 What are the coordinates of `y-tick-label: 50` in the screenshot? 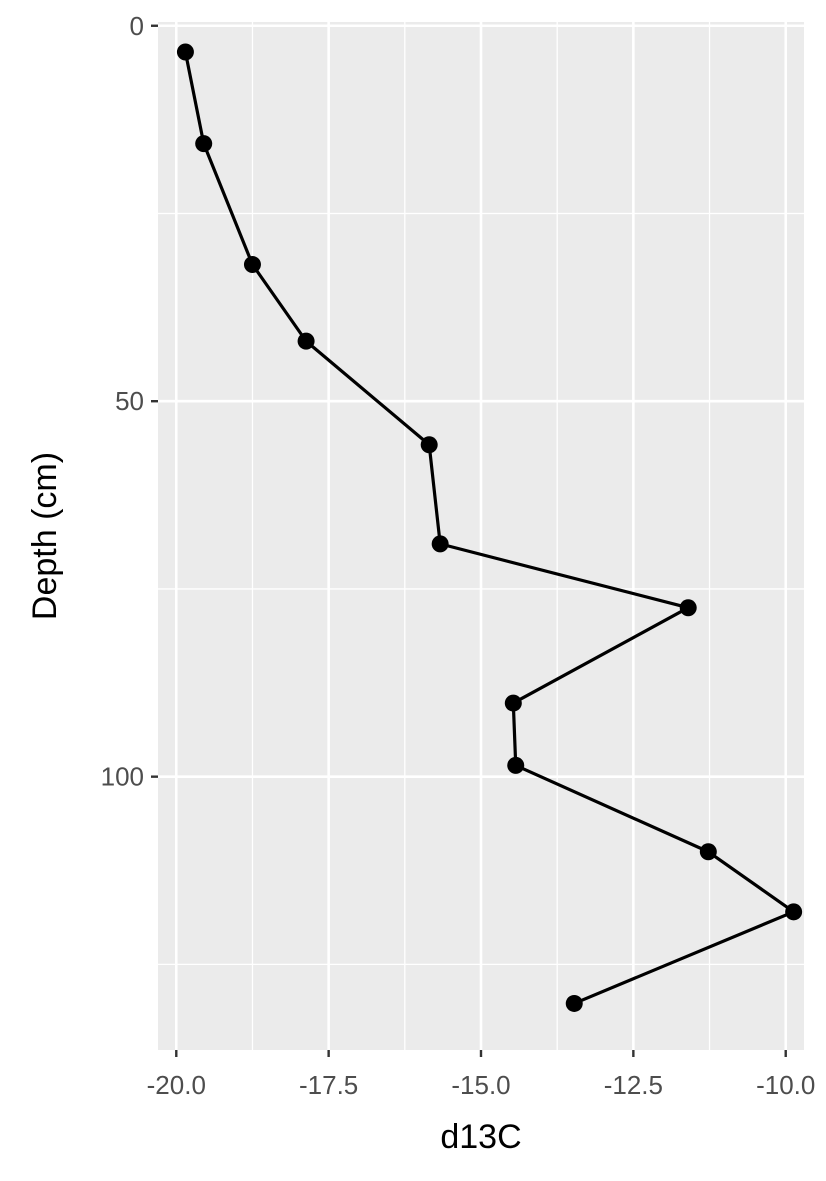 It's located at (129, 401).